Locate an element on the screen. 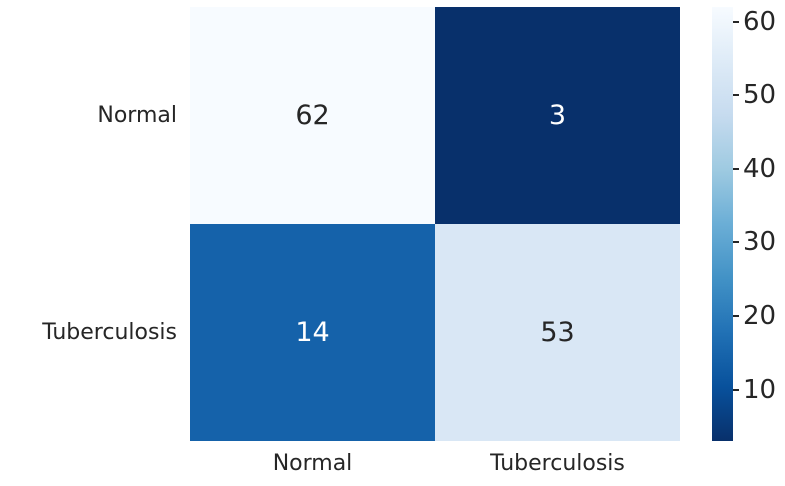 The height and width of the screenshot is (486, 785). y-tick-label-normal: Normal is located at coordinates (137, 115).